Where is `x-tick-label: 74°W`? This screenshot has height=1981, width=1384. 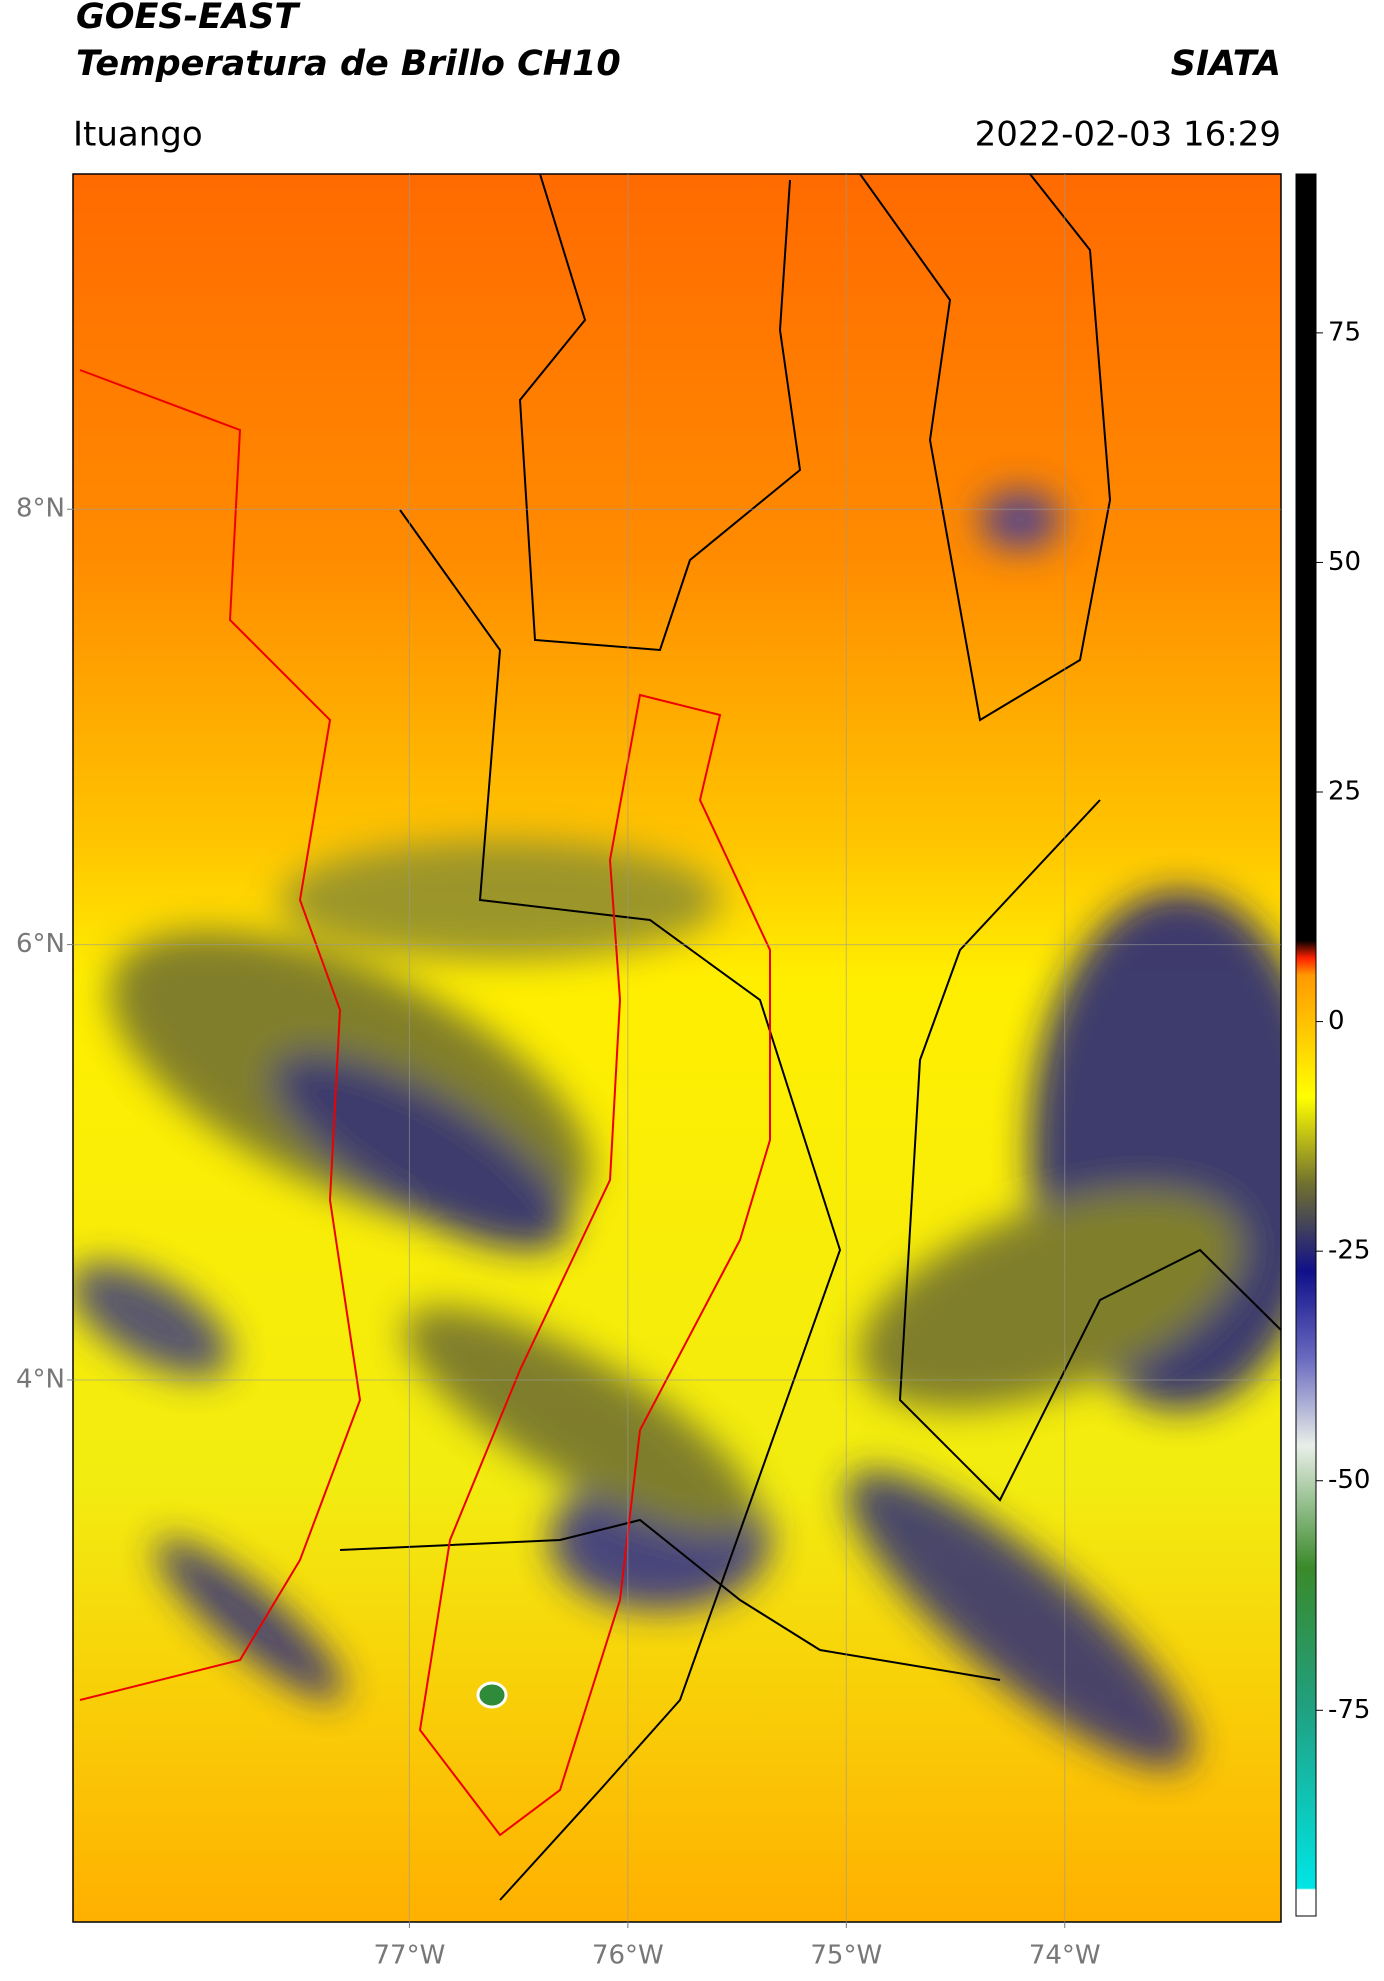
x-tick-label: 74°W is located at coordinates (1065, 1956).